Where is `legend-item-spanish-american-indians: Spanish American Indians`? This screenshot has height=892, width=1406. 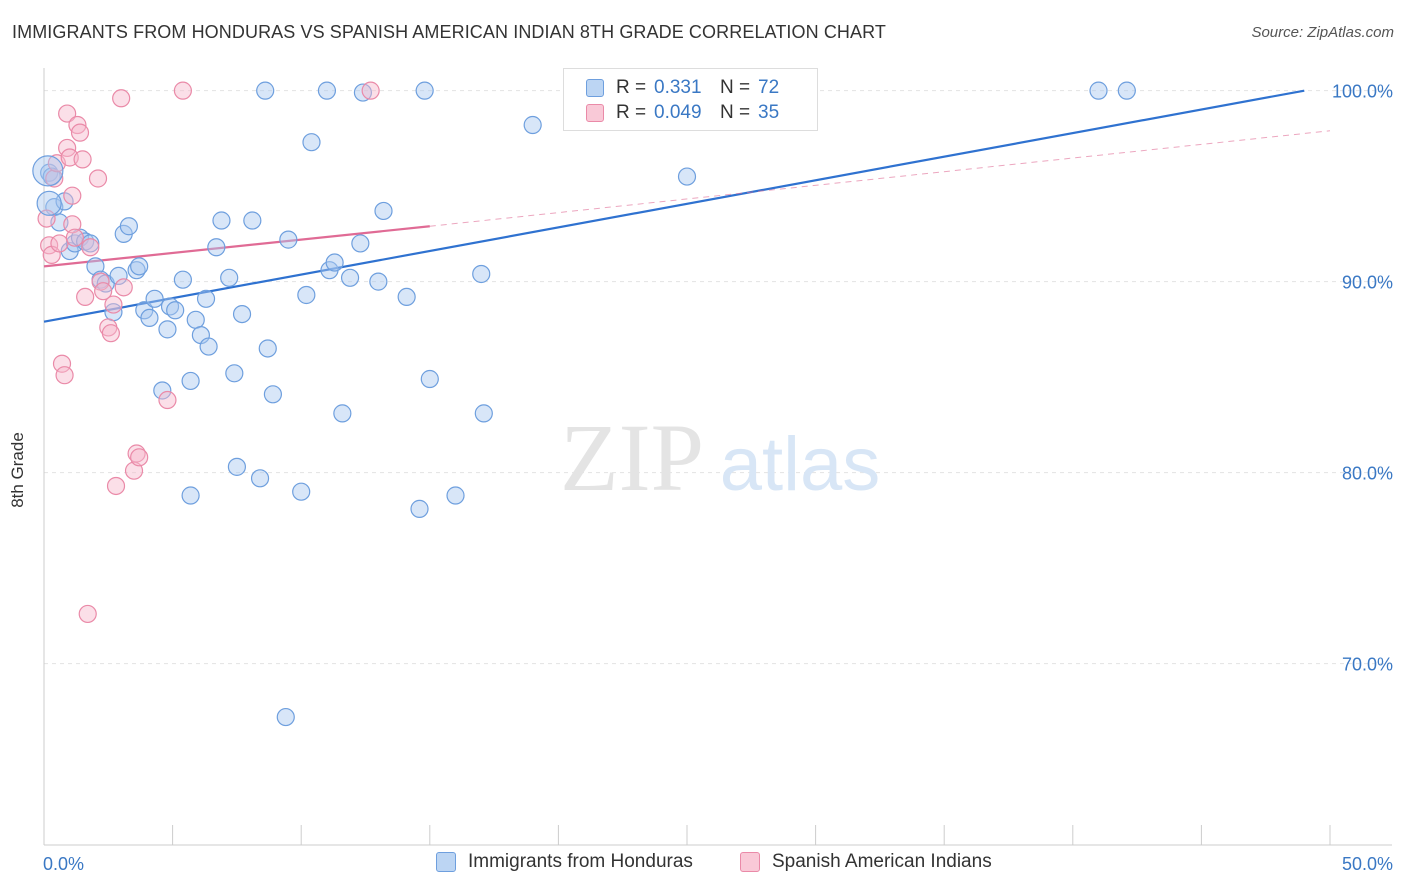 legend-item-spanish-american-indians: Spanish American Indians is located at coordinates (866, 862).